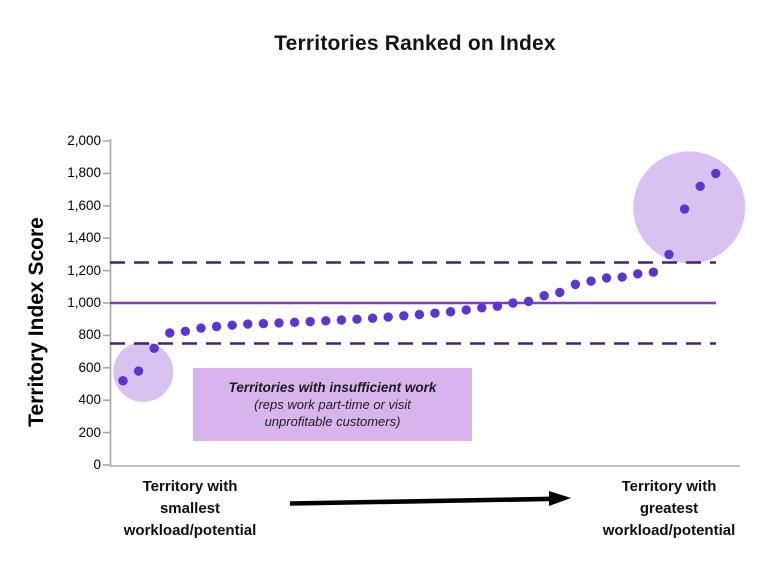  I want to click on direction-arrow-shaft, so click(423, 501).